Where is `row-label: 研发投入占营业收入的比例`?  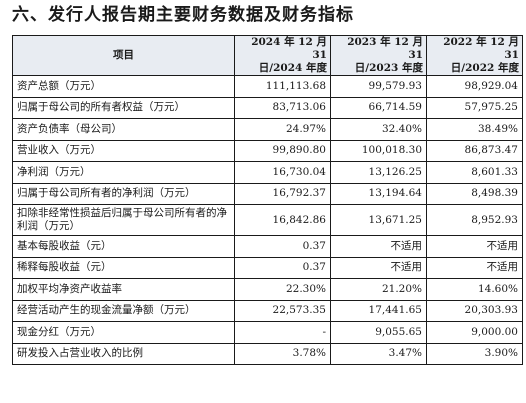
row-label: 研发投入占营业收入的比例 is located at coordinates (123, 353).